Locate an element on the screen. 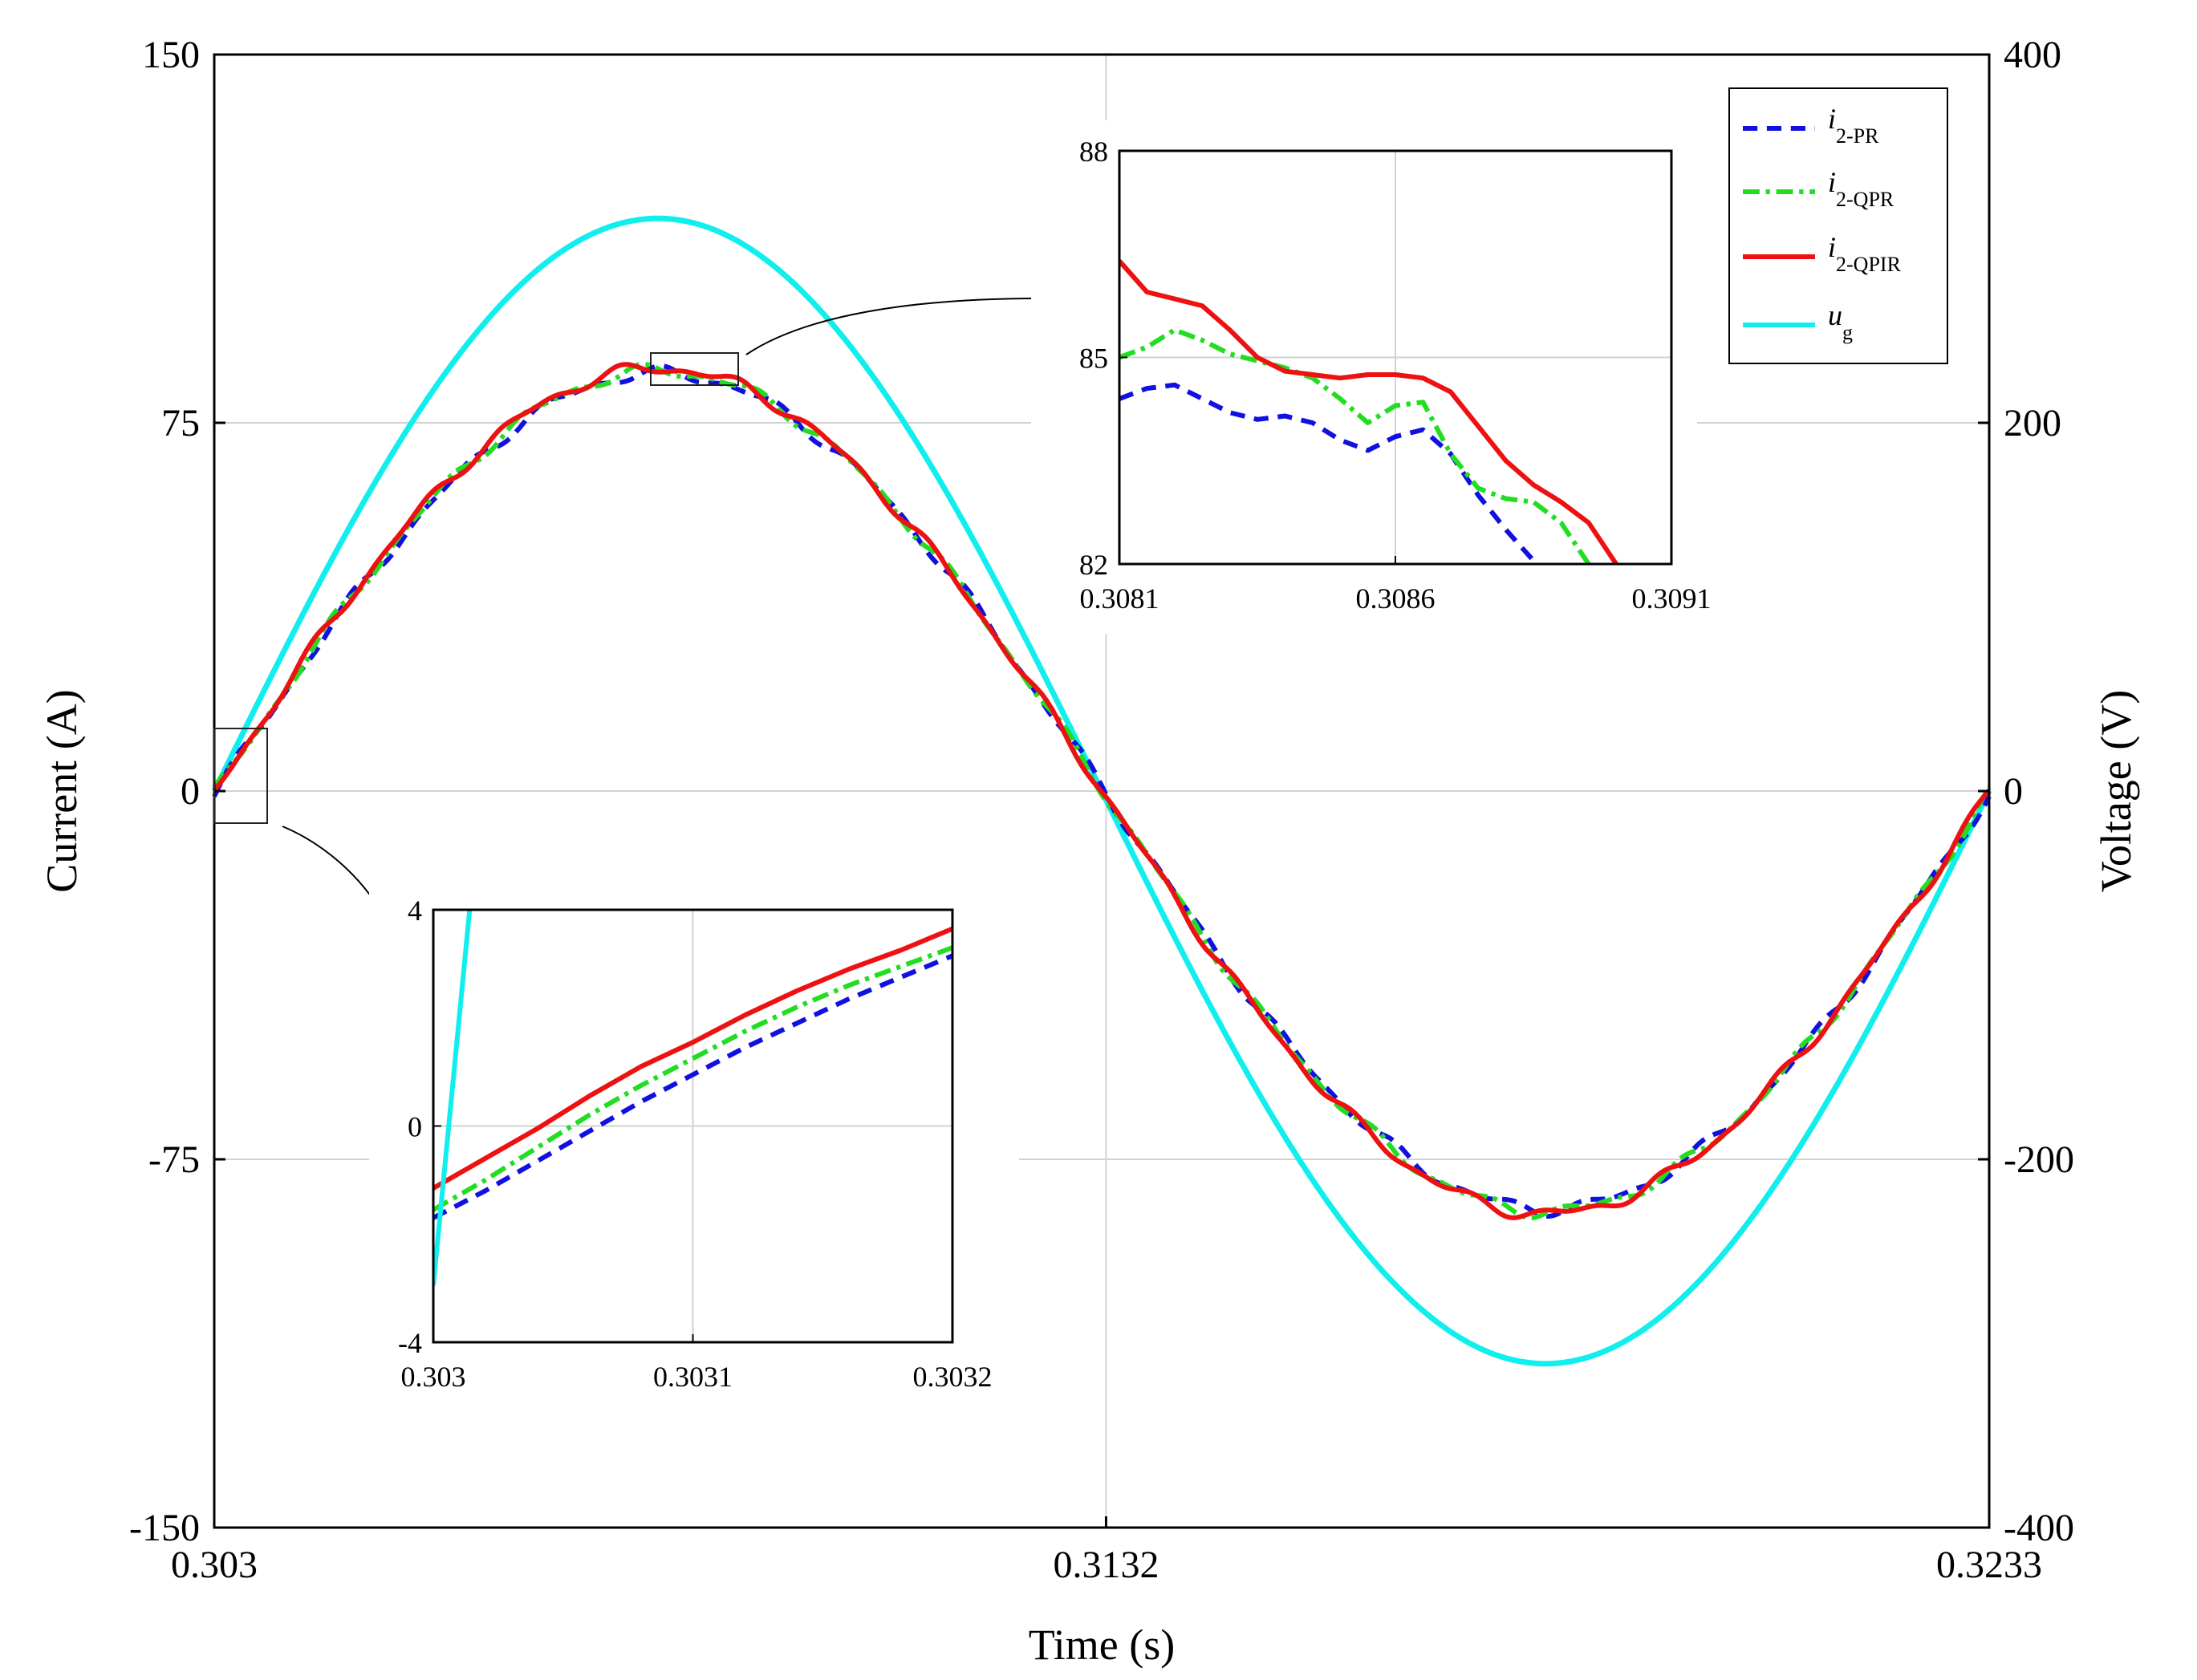 This screenshot has width=2197, height=1680. legend-item: i2-PR is located at coordinates (1811, 125).